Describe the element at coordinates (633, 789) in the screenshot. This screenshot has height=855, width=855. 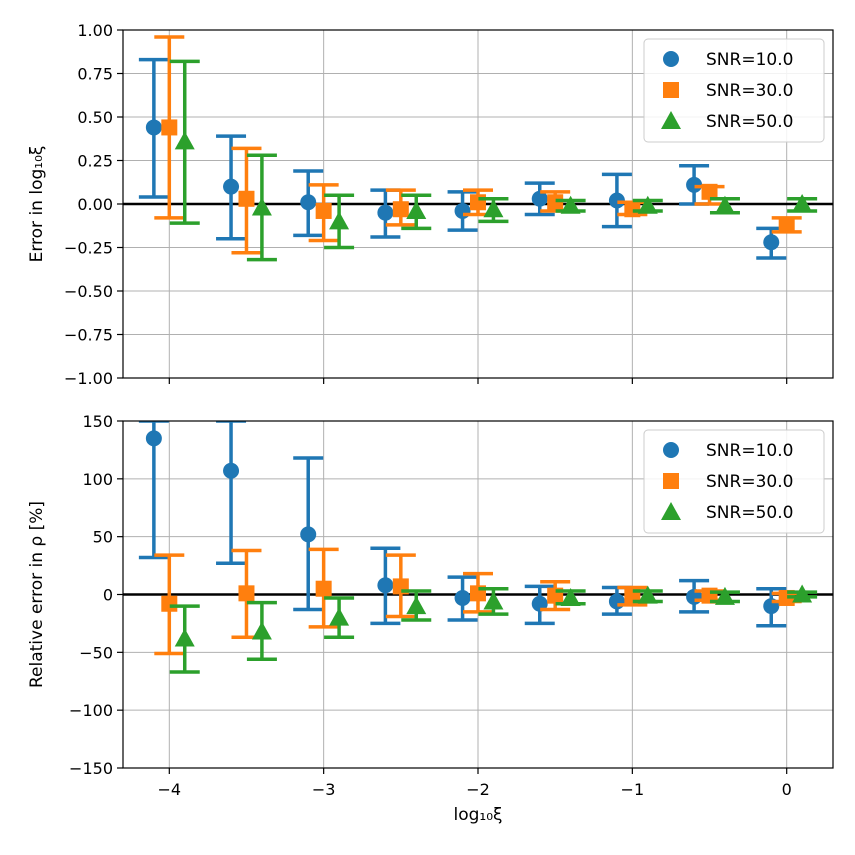
I see `x-tick-label: −1` at that location.